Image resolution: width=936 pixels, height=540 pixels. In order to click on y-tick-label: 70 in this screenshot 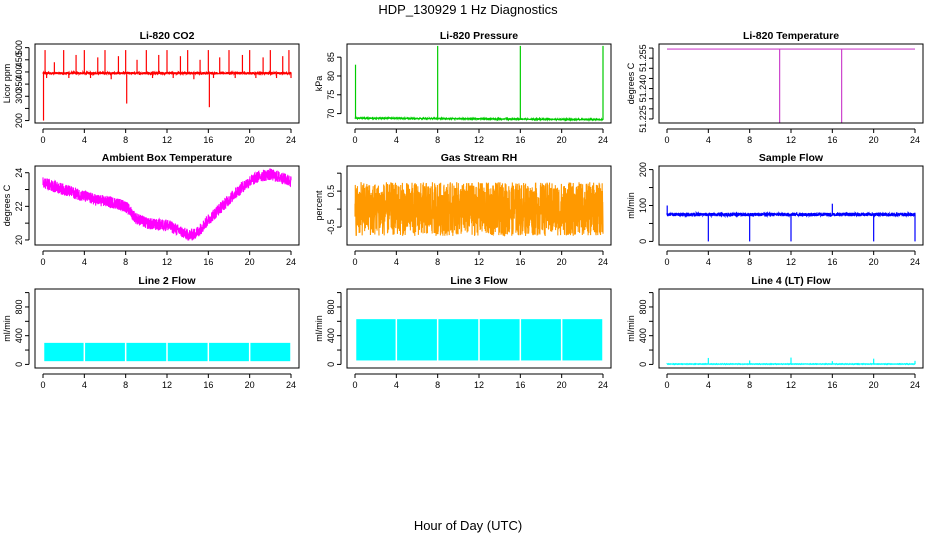, I will do `click(331, 114)`.